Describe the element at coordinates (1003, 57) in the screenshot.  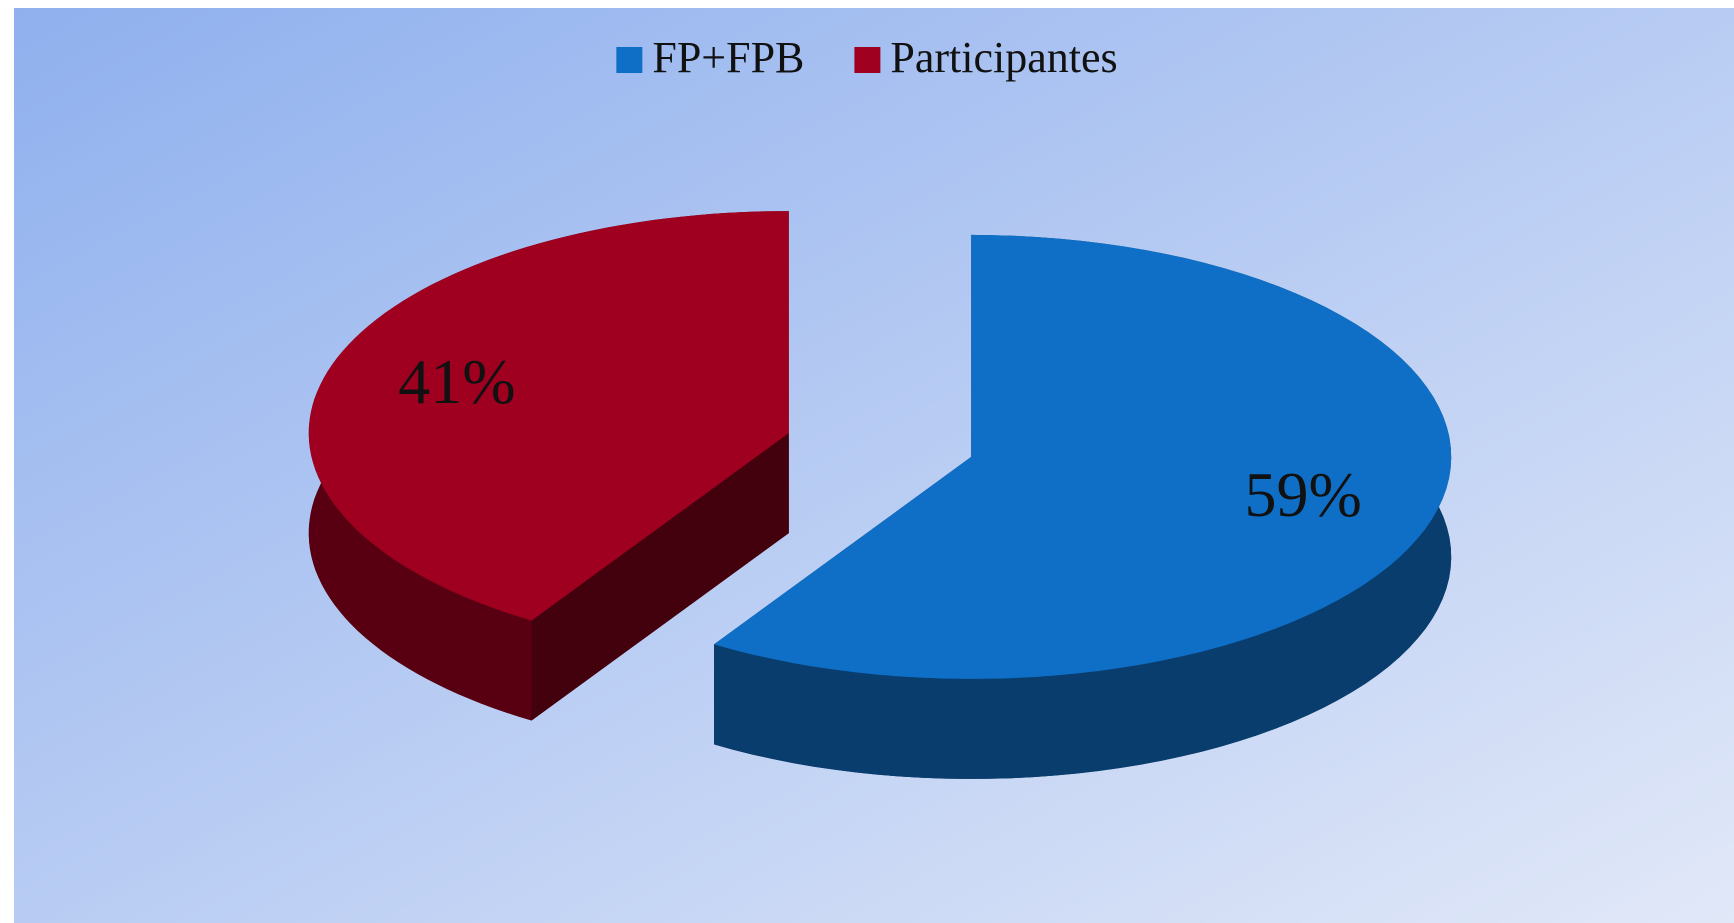
I see `legend-label: Participantes` at that location.